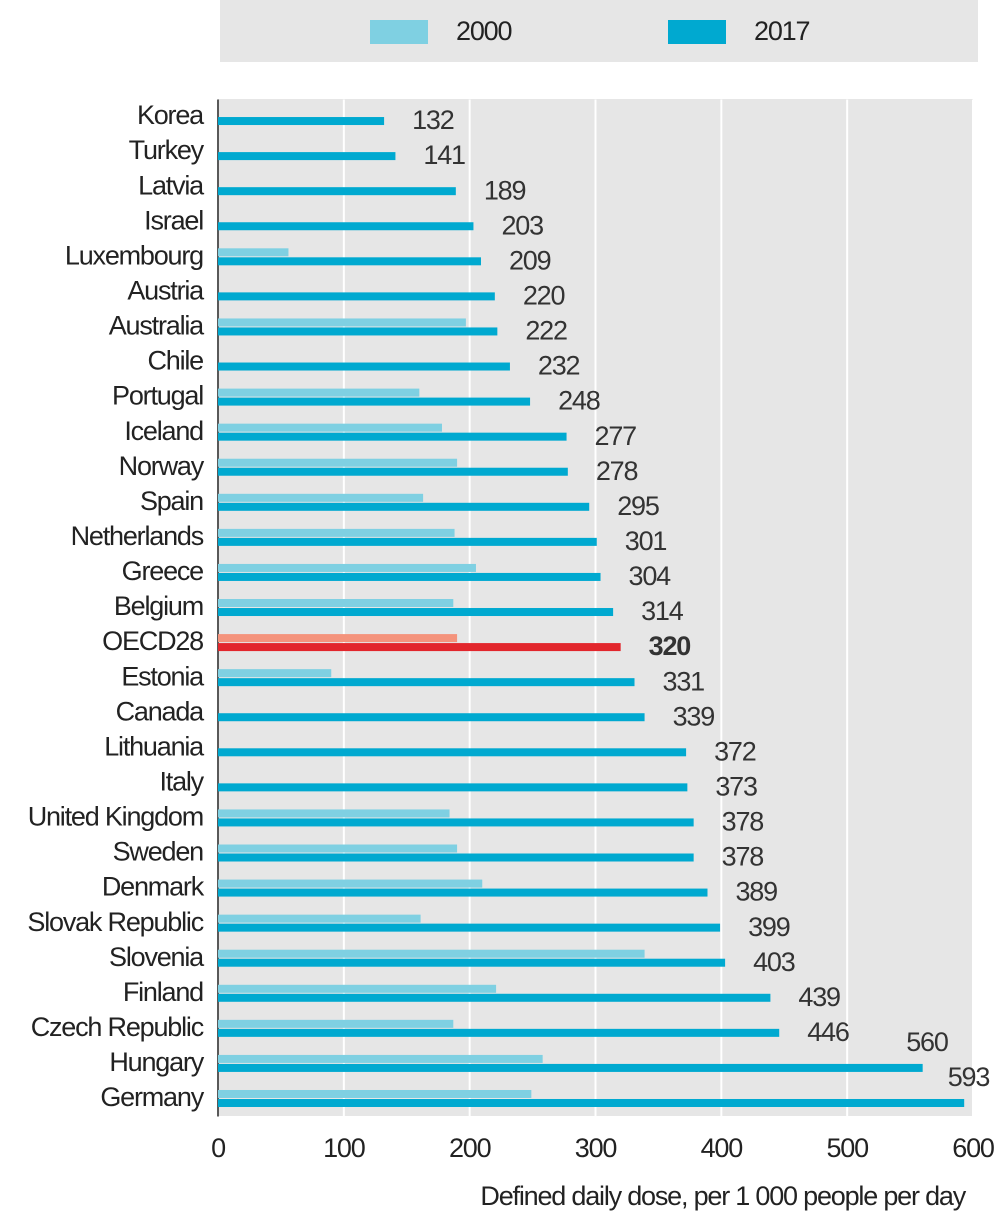 Image resolution: width=1000 pixels, height=1218 pixels. I want to click on data-label: 132, so click(433, 120).